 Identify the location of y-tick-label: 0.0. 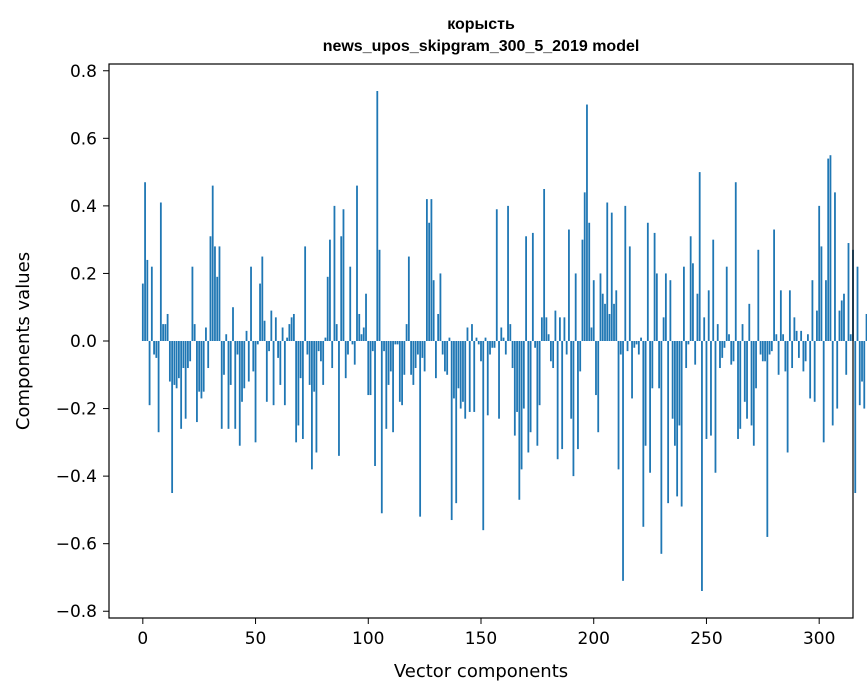
(83, 342).